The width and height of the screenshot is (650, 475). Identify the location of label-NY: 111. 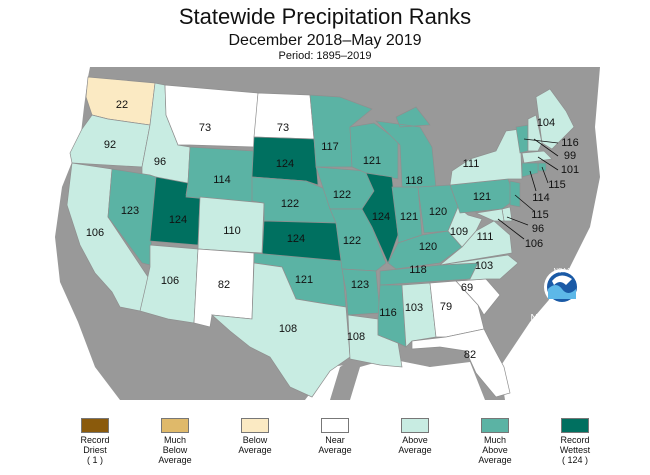
(471, 164).